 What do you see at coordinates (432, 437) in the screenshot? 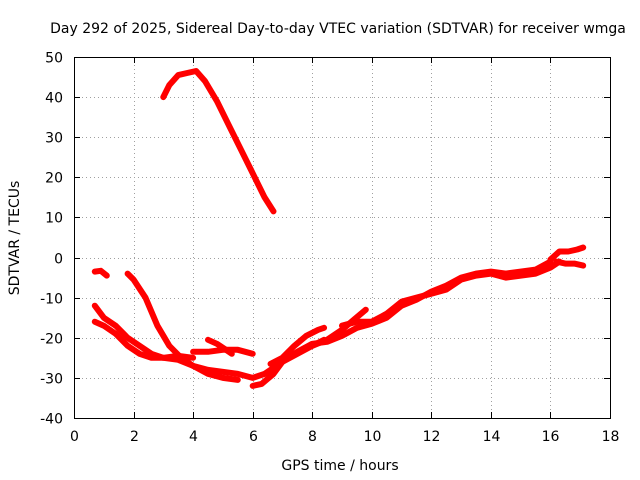
I see `x-tick-label: 12` at bounding box center [432, 437].